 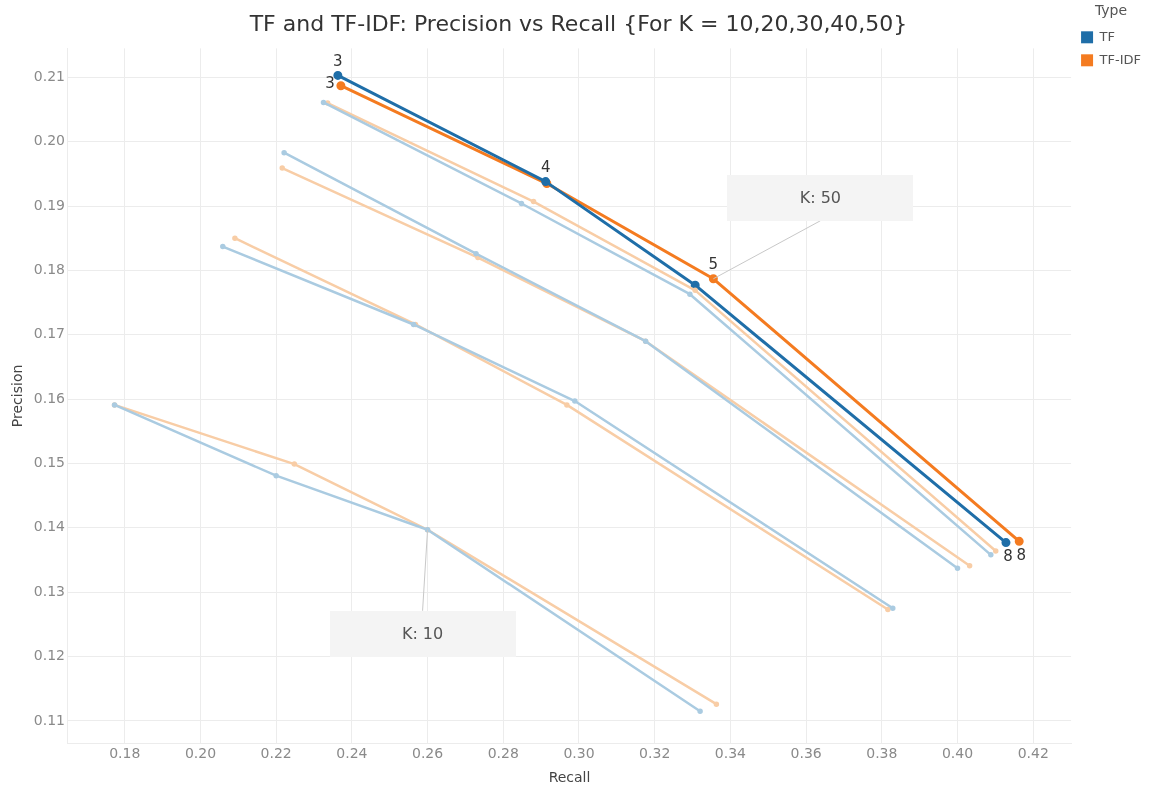 What do you see at coordinates (49, 655) in the screenshot?
I see `y-tick-label: 0.12` at bounding box center [49, 655].